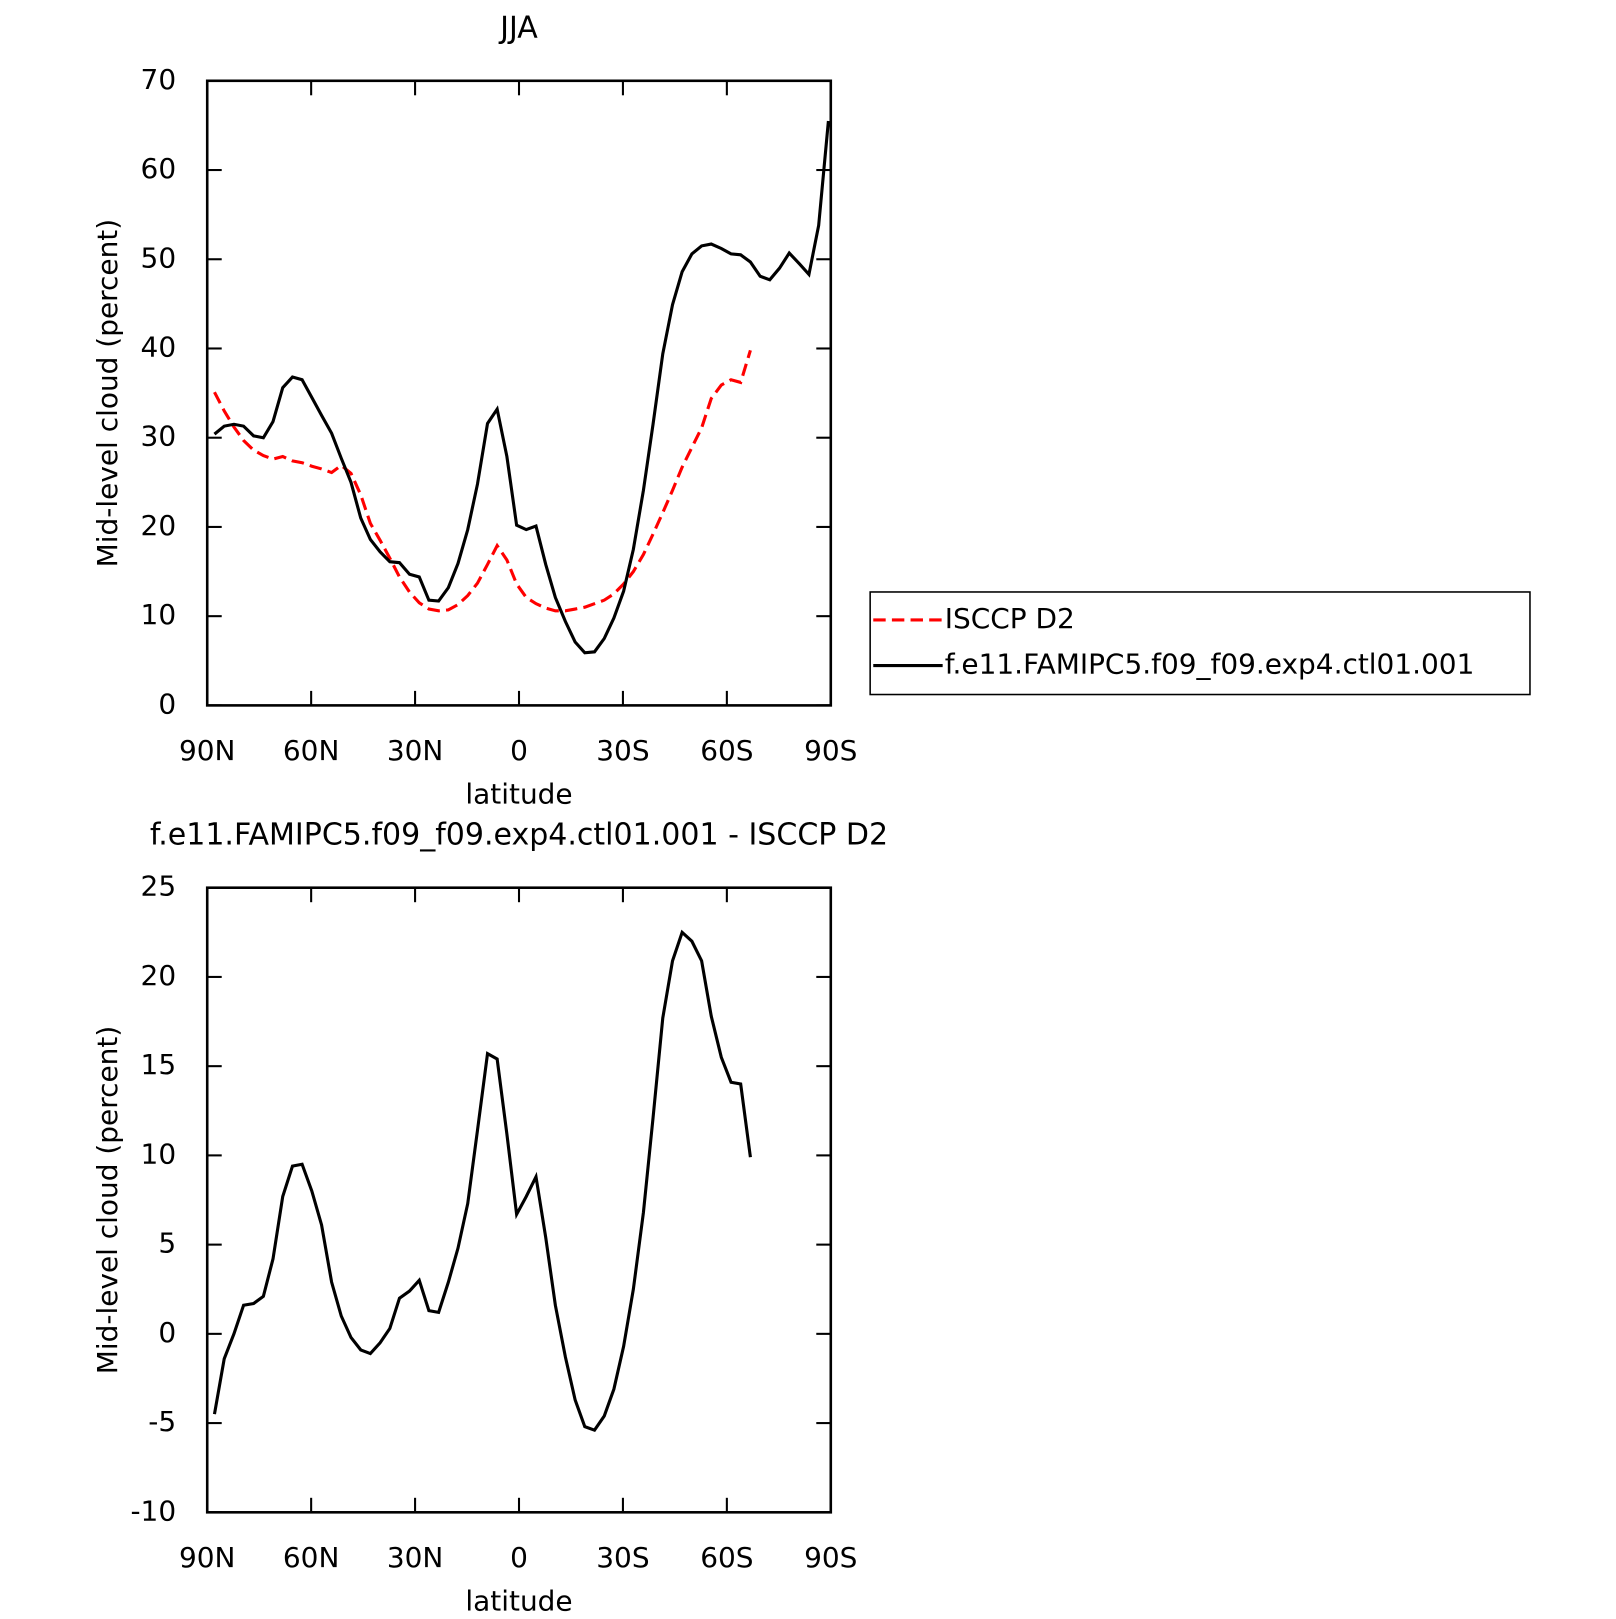 This screenshot has width=1616, height=1619. Describe the element at coordinates (159, 886) in the screenshot. I see `y-tick-label: 25` at that location.